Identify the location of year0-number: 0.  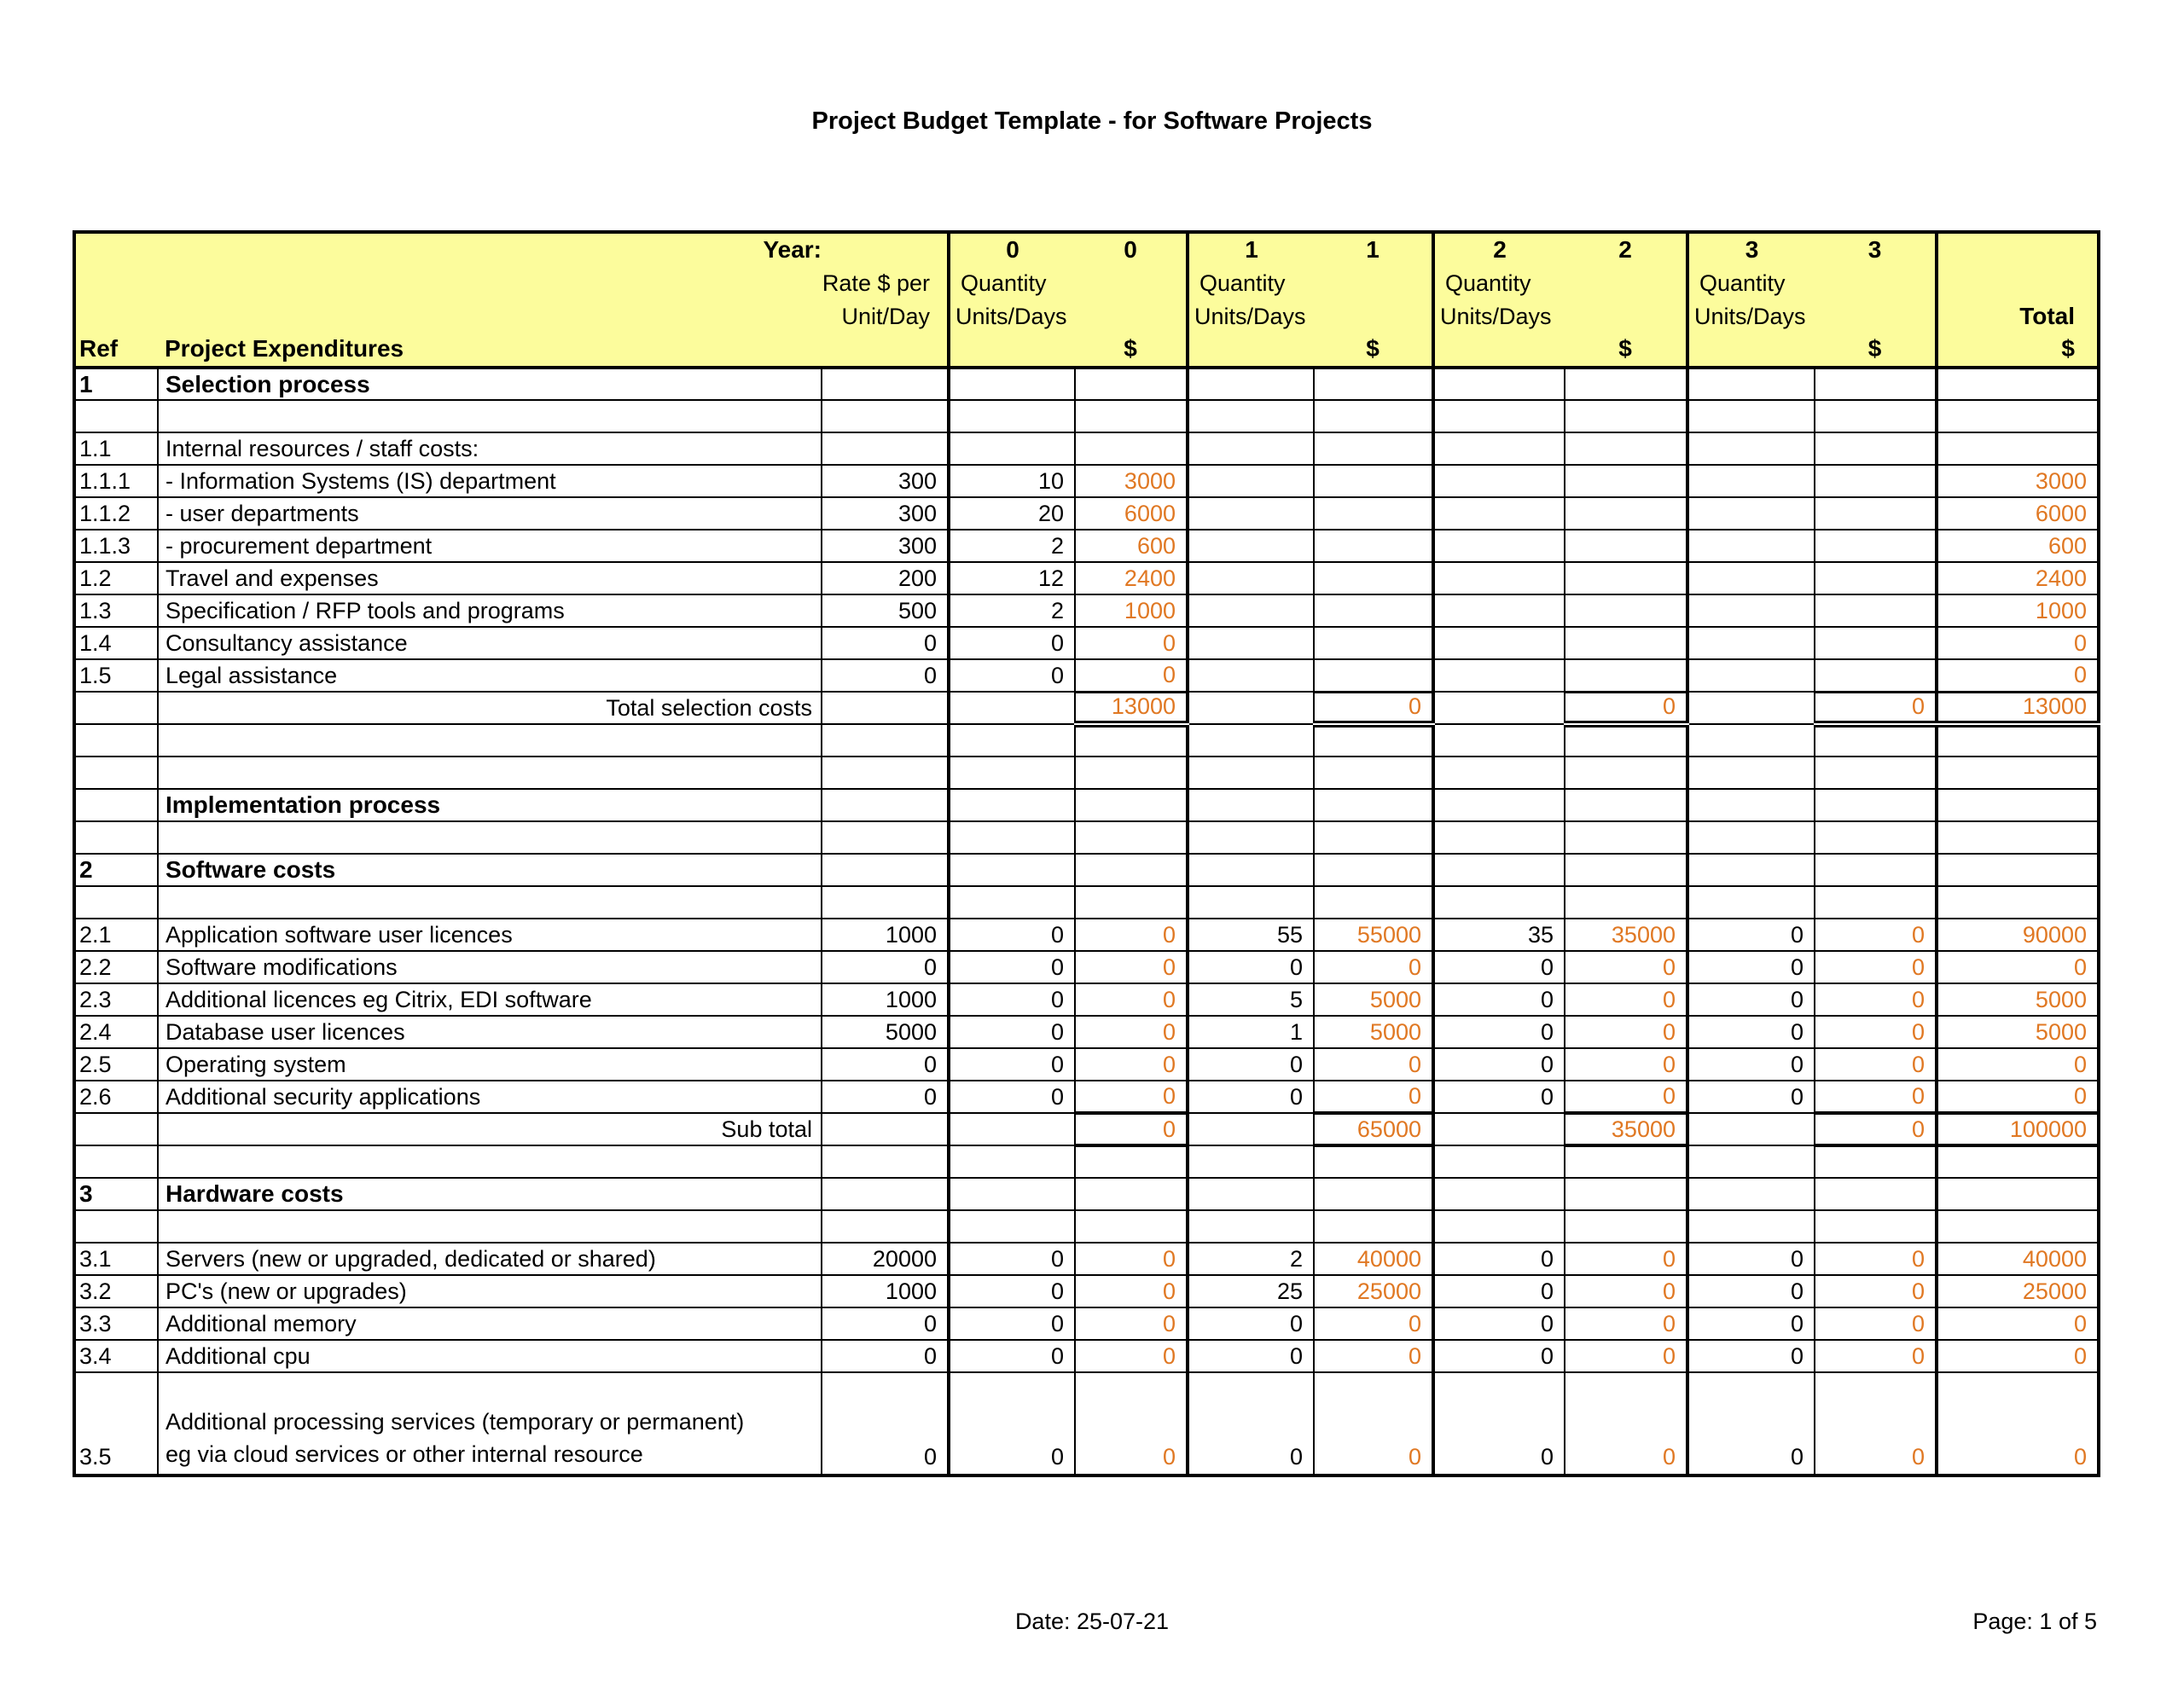
(1012, 249).